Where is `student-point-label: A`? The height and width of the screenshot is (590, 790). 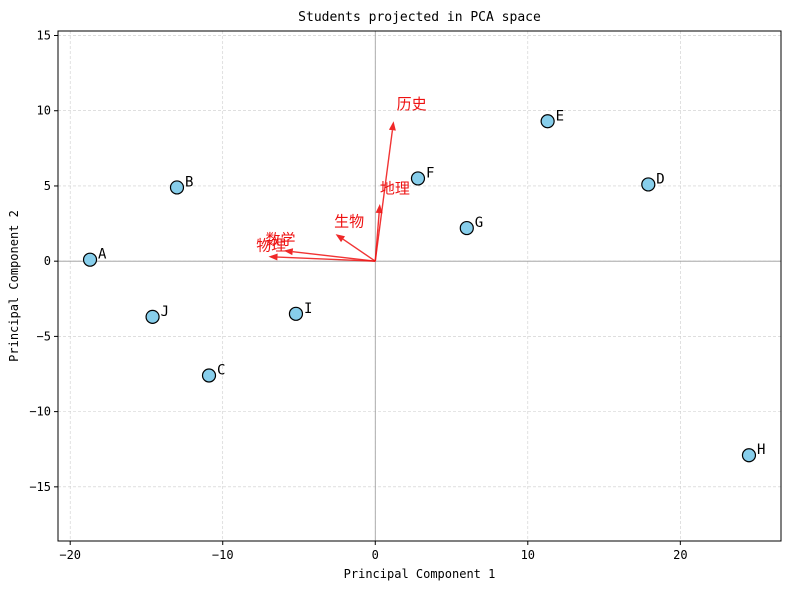
student-point-label: A is located at coordinates (102, 255).